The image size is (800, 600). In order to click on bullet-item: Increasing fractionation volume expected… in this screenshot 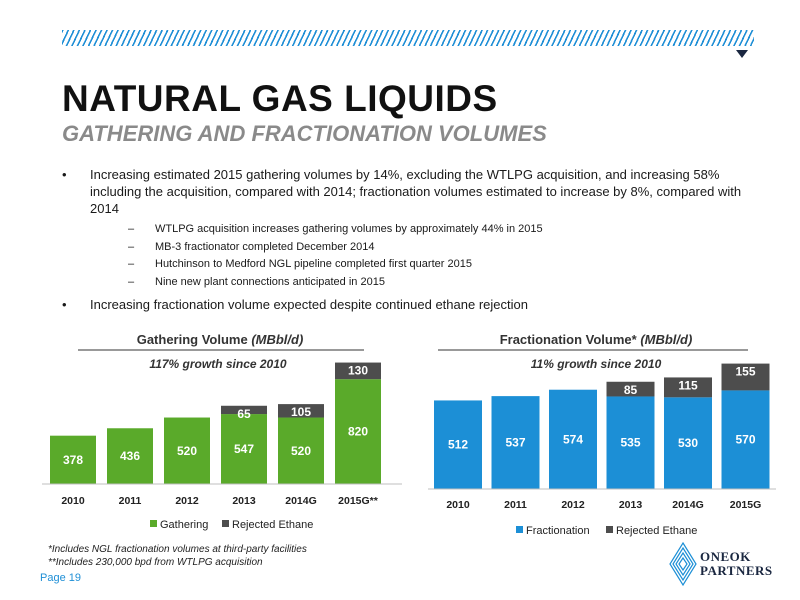, I will do `click(407, 304)`.